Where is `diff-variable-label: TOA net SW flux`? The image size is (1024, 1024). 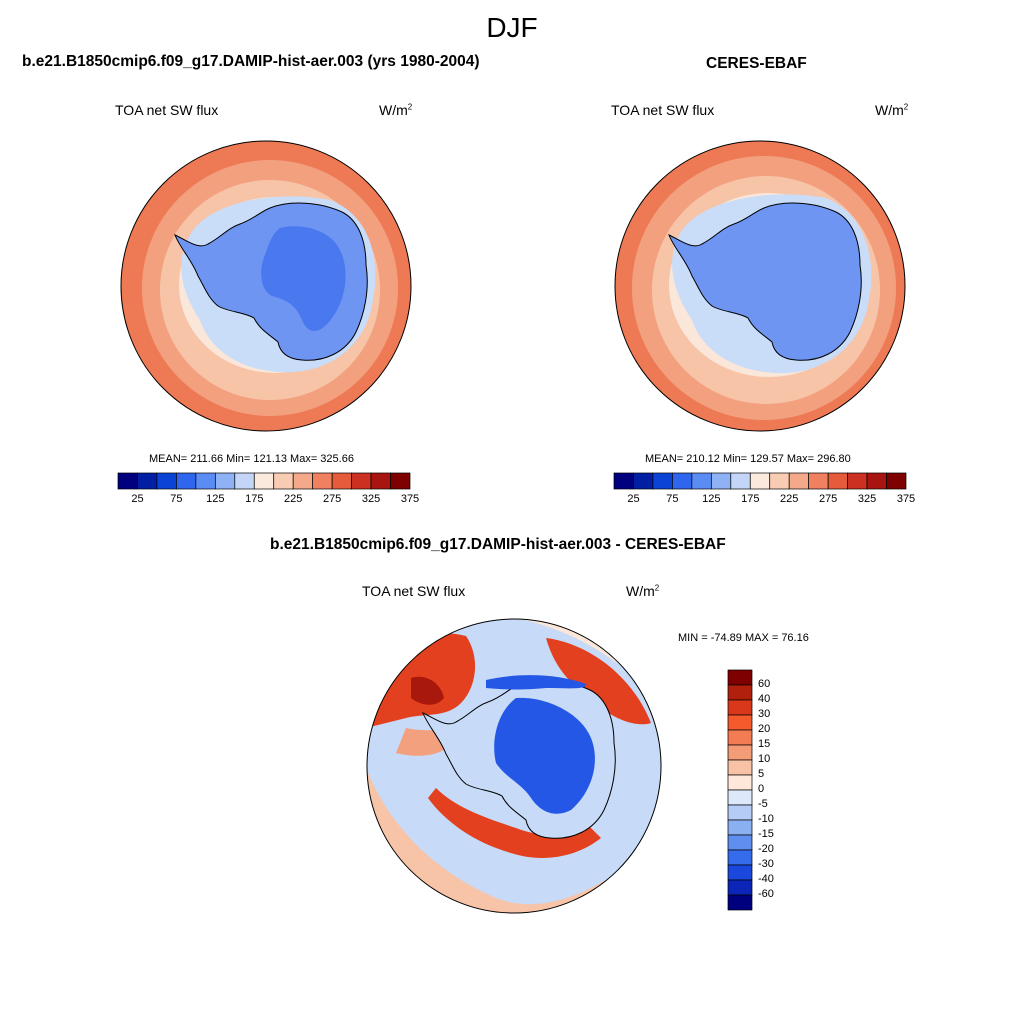
diff-variable-label: TOA net SW flux is located at coordinates (414, 591).